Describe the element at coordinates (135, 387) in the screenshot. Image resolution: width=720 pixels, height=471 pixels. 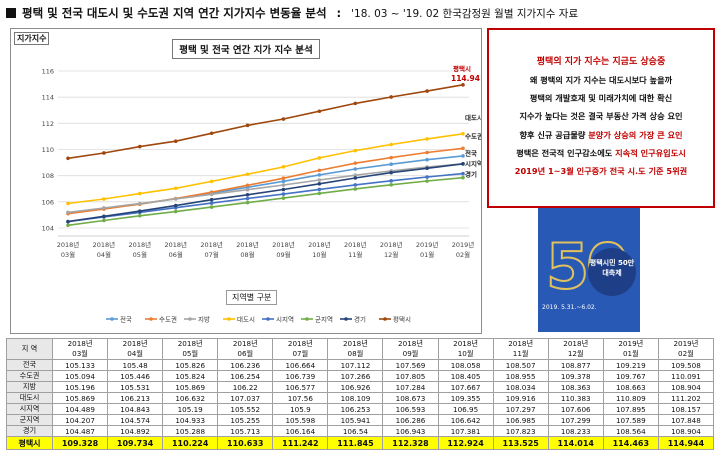
I see `table-cell: 105.531` at that location.